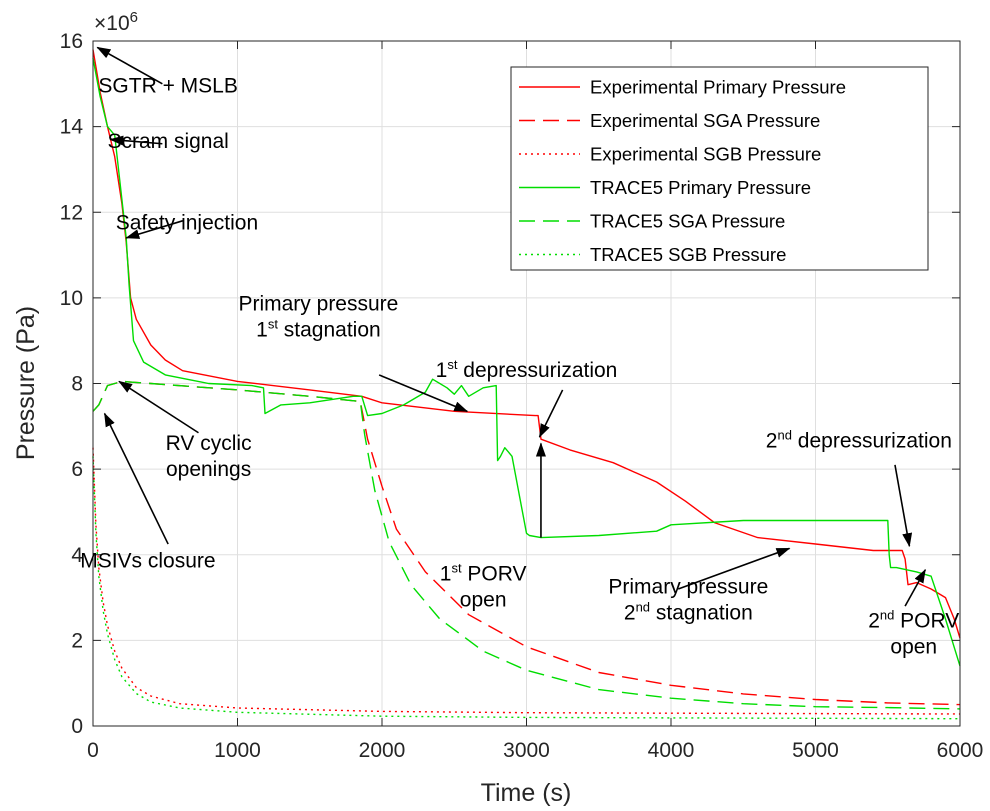 This screenshot has height=811, width=990. What do you see at coordinates (147, 561) in the screenshot?
I see `annotation-text: MSIVs closure` at bounding box center [147, 561].